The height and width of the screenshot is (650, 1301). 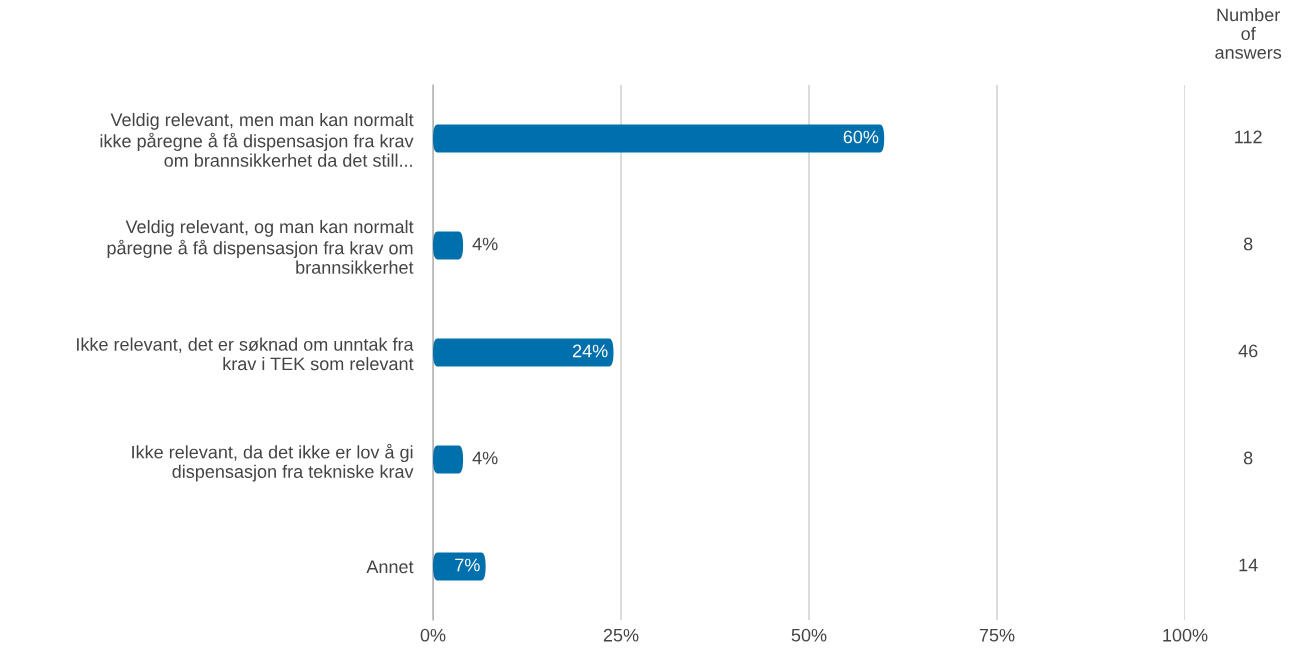 What do you see at coordinates (1248, 137) in the screenshot?
I see `text: 112` at bounding box center [1248, 137].